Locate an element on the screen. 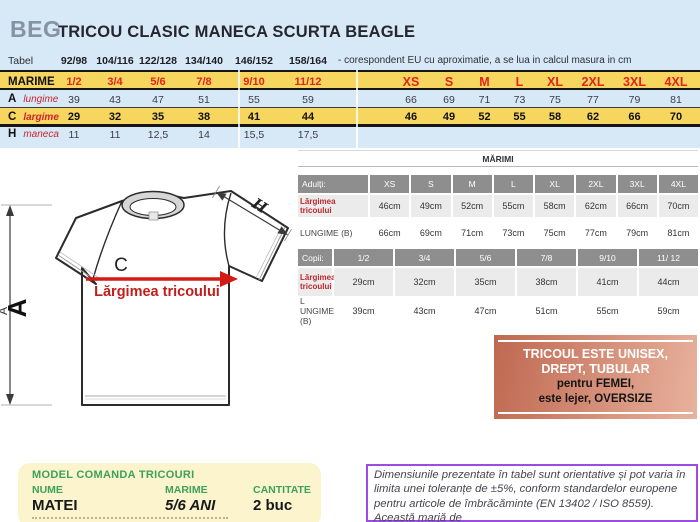 The image size is (700, 522). value: 79 is located at coordinates (634, 99).